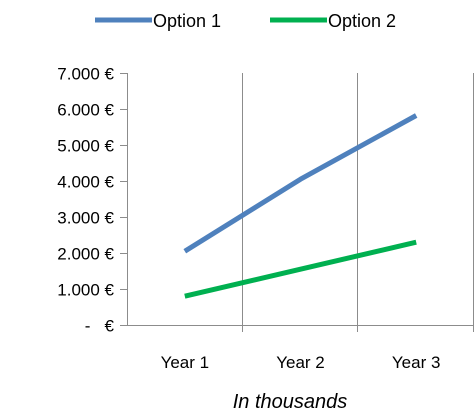 This screenshot has height=415, width=474. Describe the element at coordinates (85, 290) in the screenshot. I see `y-tick-label: 1.000 €` at that location.